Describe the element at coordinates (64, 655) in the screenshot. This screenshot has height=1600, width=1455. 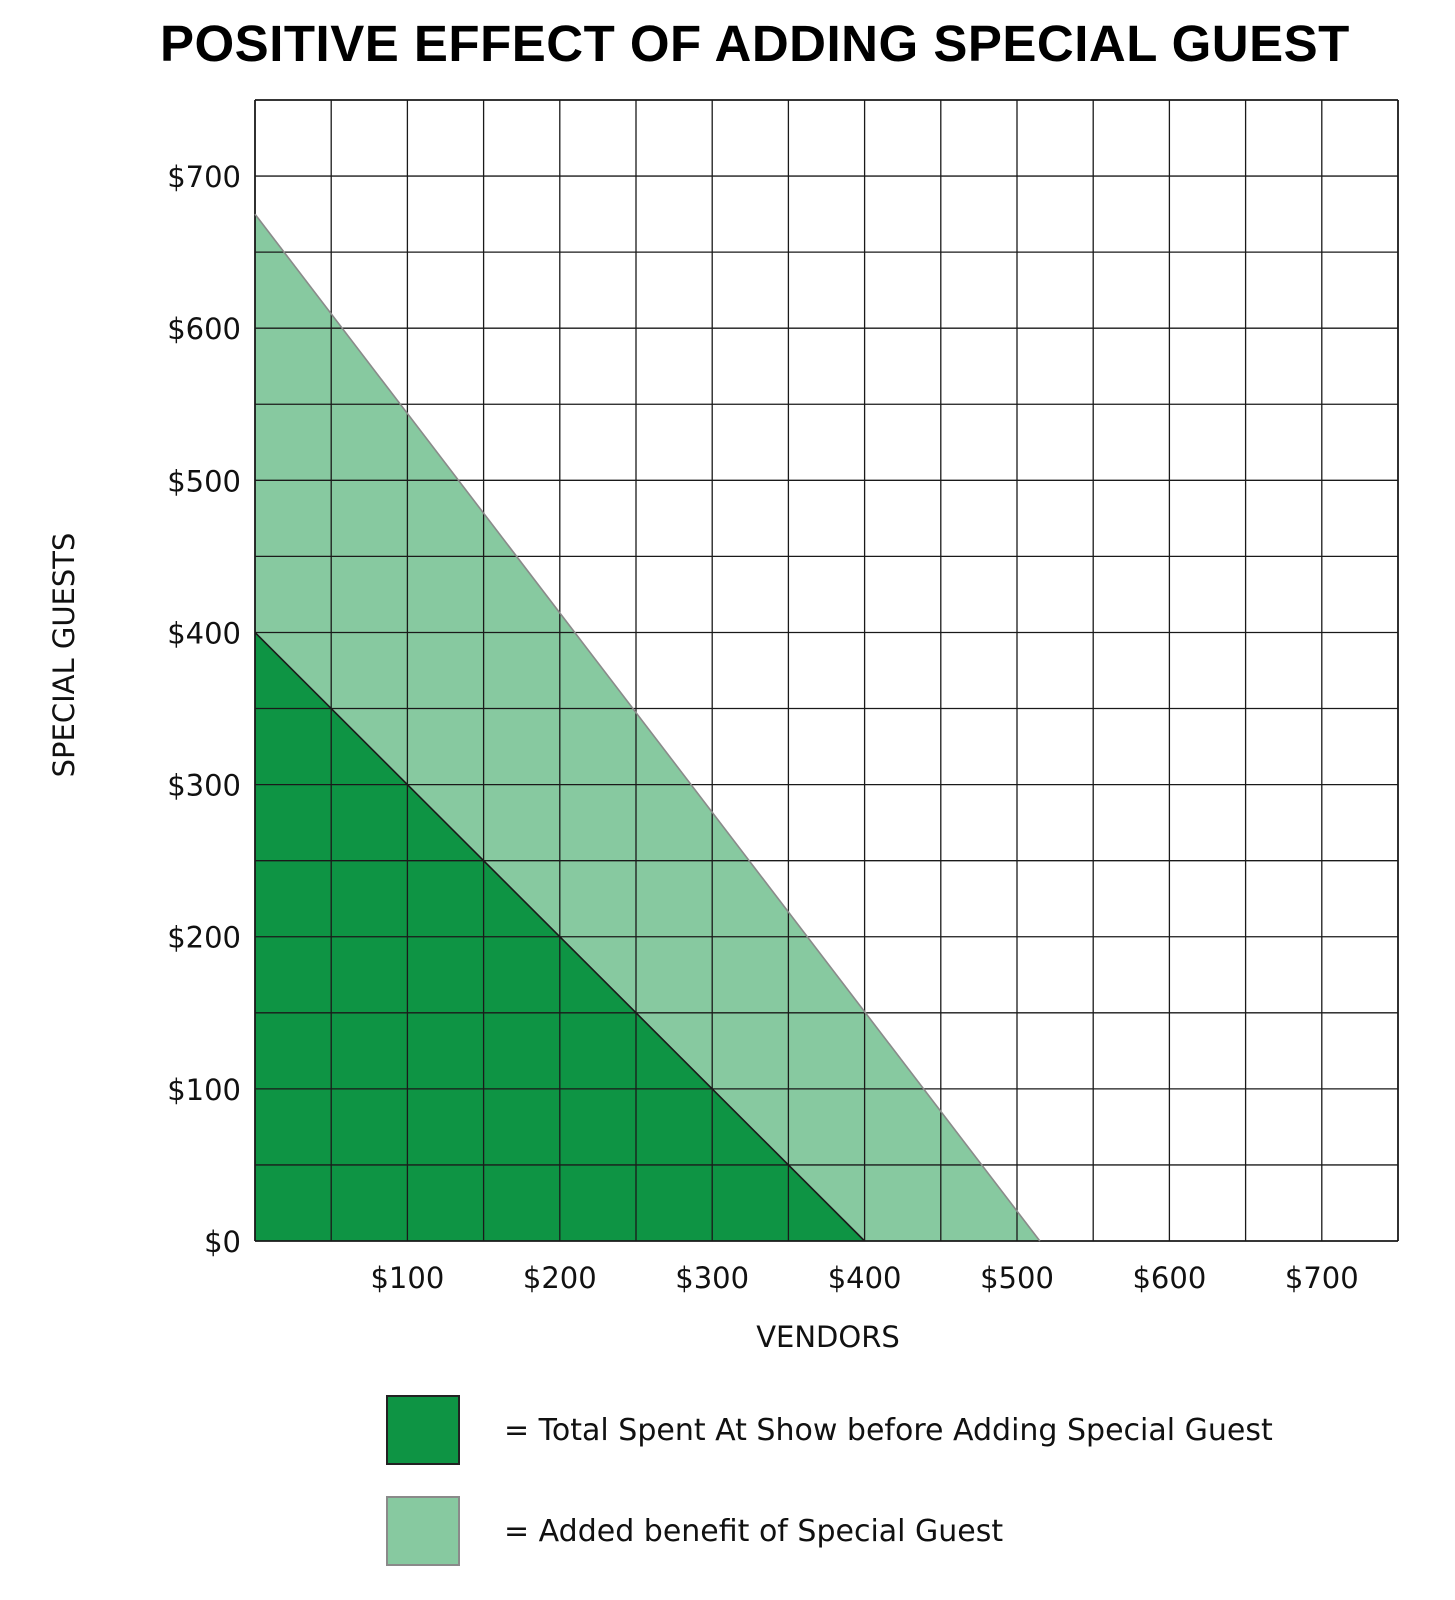
I see `y-axis-title: SPECIAL GUESTS` at that location.